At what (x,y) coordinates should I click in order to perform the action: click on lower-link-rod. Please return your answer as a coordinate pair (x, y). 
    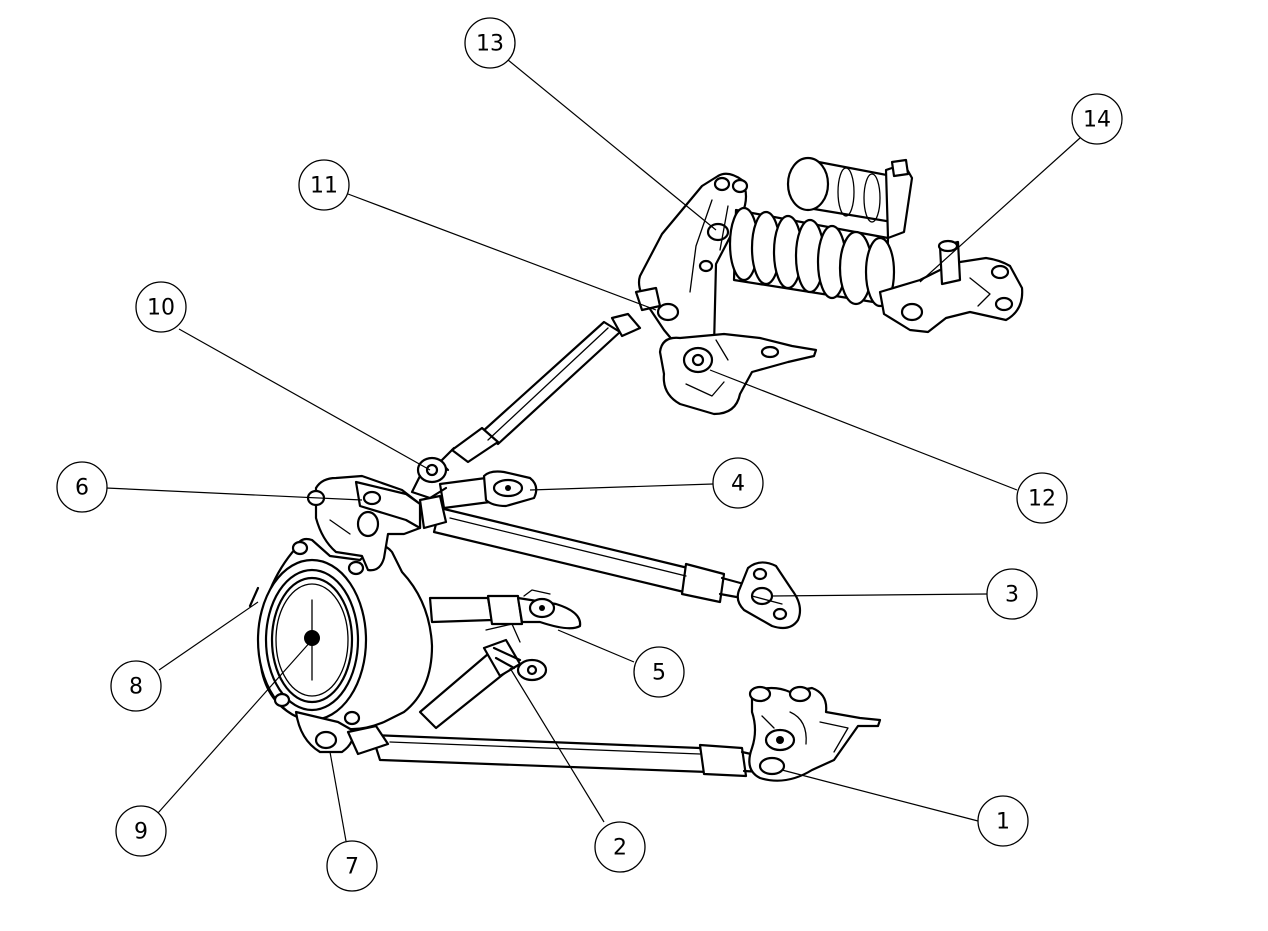
    Looking at the image, I should click on (567, 755).